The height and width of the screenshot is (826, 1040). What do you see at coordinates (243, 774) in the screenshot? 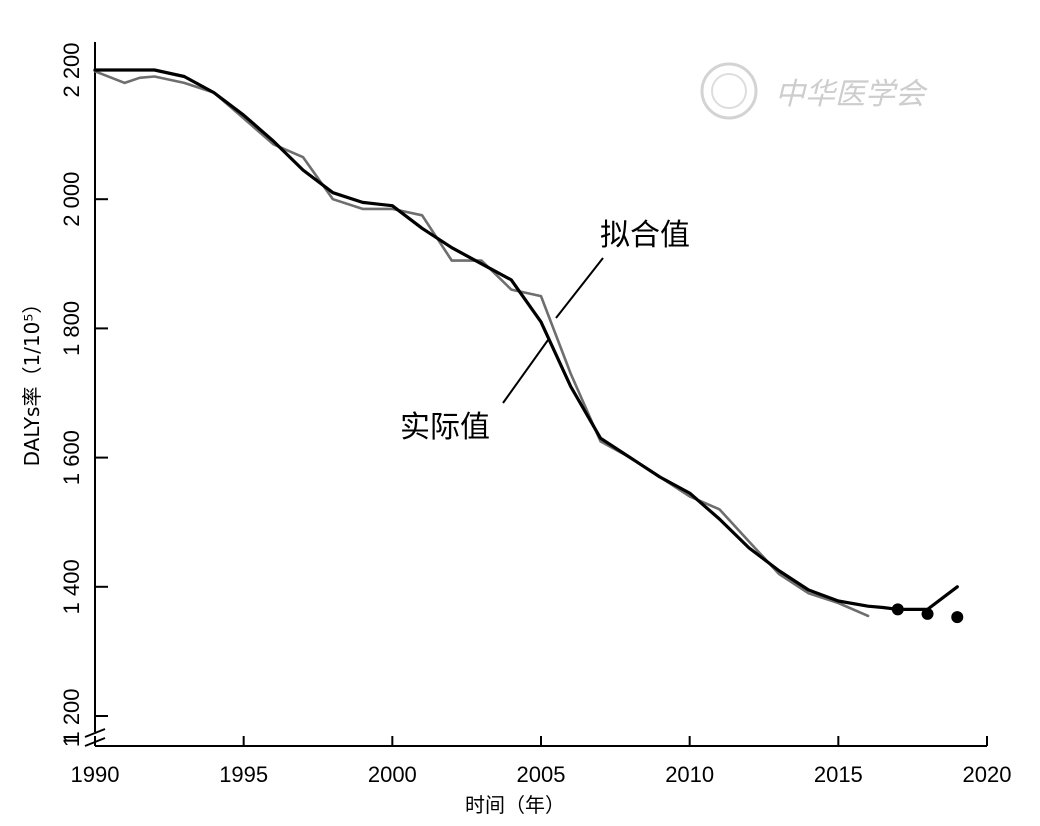
I see `x-tick-label: 1995` at bounding box center [243, 774].